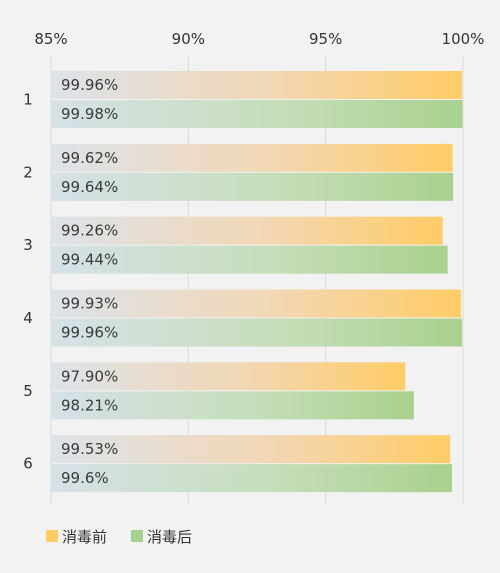 The width and height of the screenshot is (500, 573). Describe the element at coordinates (28, 282) in the screenshot. I see `category-labels: 1 2 3 4 5 6` at that location.